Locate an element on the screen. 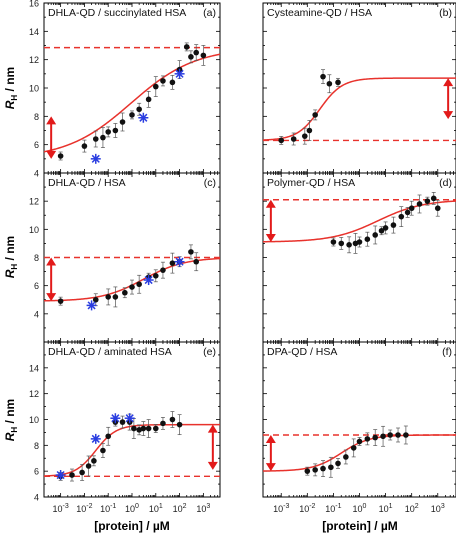 Image resolution: width=456 pixels, height=539 pixels. y-axis-label: RH / nm is located at coordinates (11, 257).